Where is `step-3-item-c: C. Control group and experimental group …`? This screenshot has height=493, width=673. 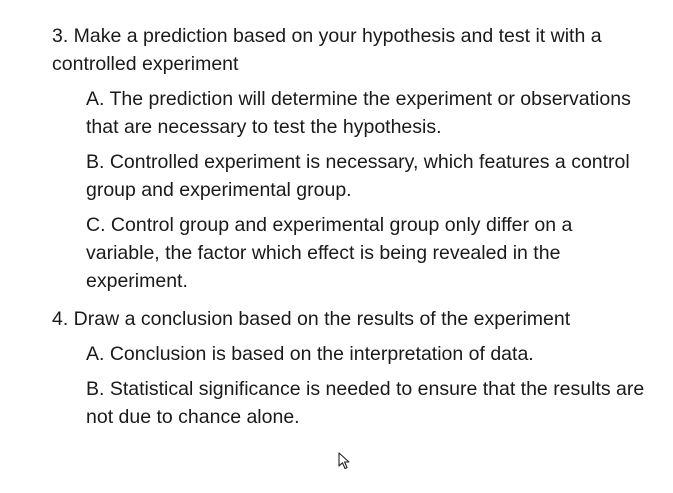 step-3-item-c: C. Control group and experimental group … is located at coordinates (329, 253).